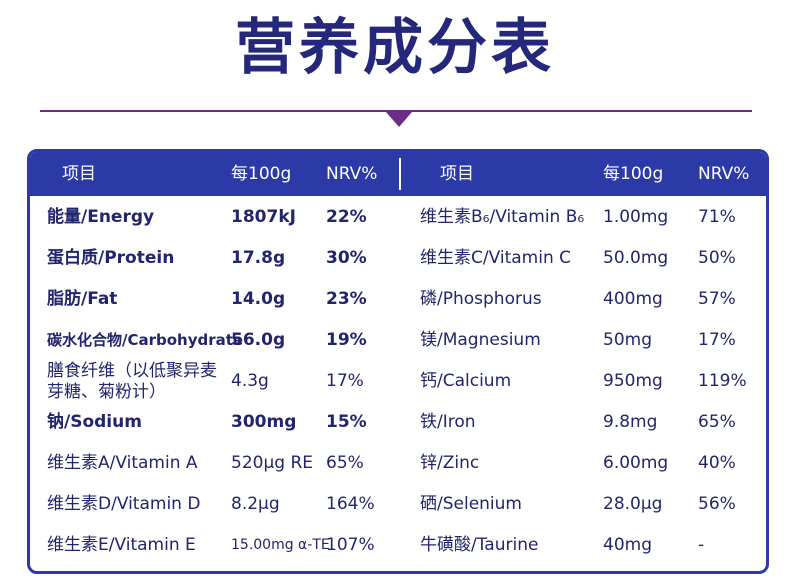 This screenshot has height=587, width=790. What do you see at coordinates (215, 463) in the screenshot?
I see `table-row: 维生素A/Vitamin A 520µg RE 65%` at bounding box center [215, 463].